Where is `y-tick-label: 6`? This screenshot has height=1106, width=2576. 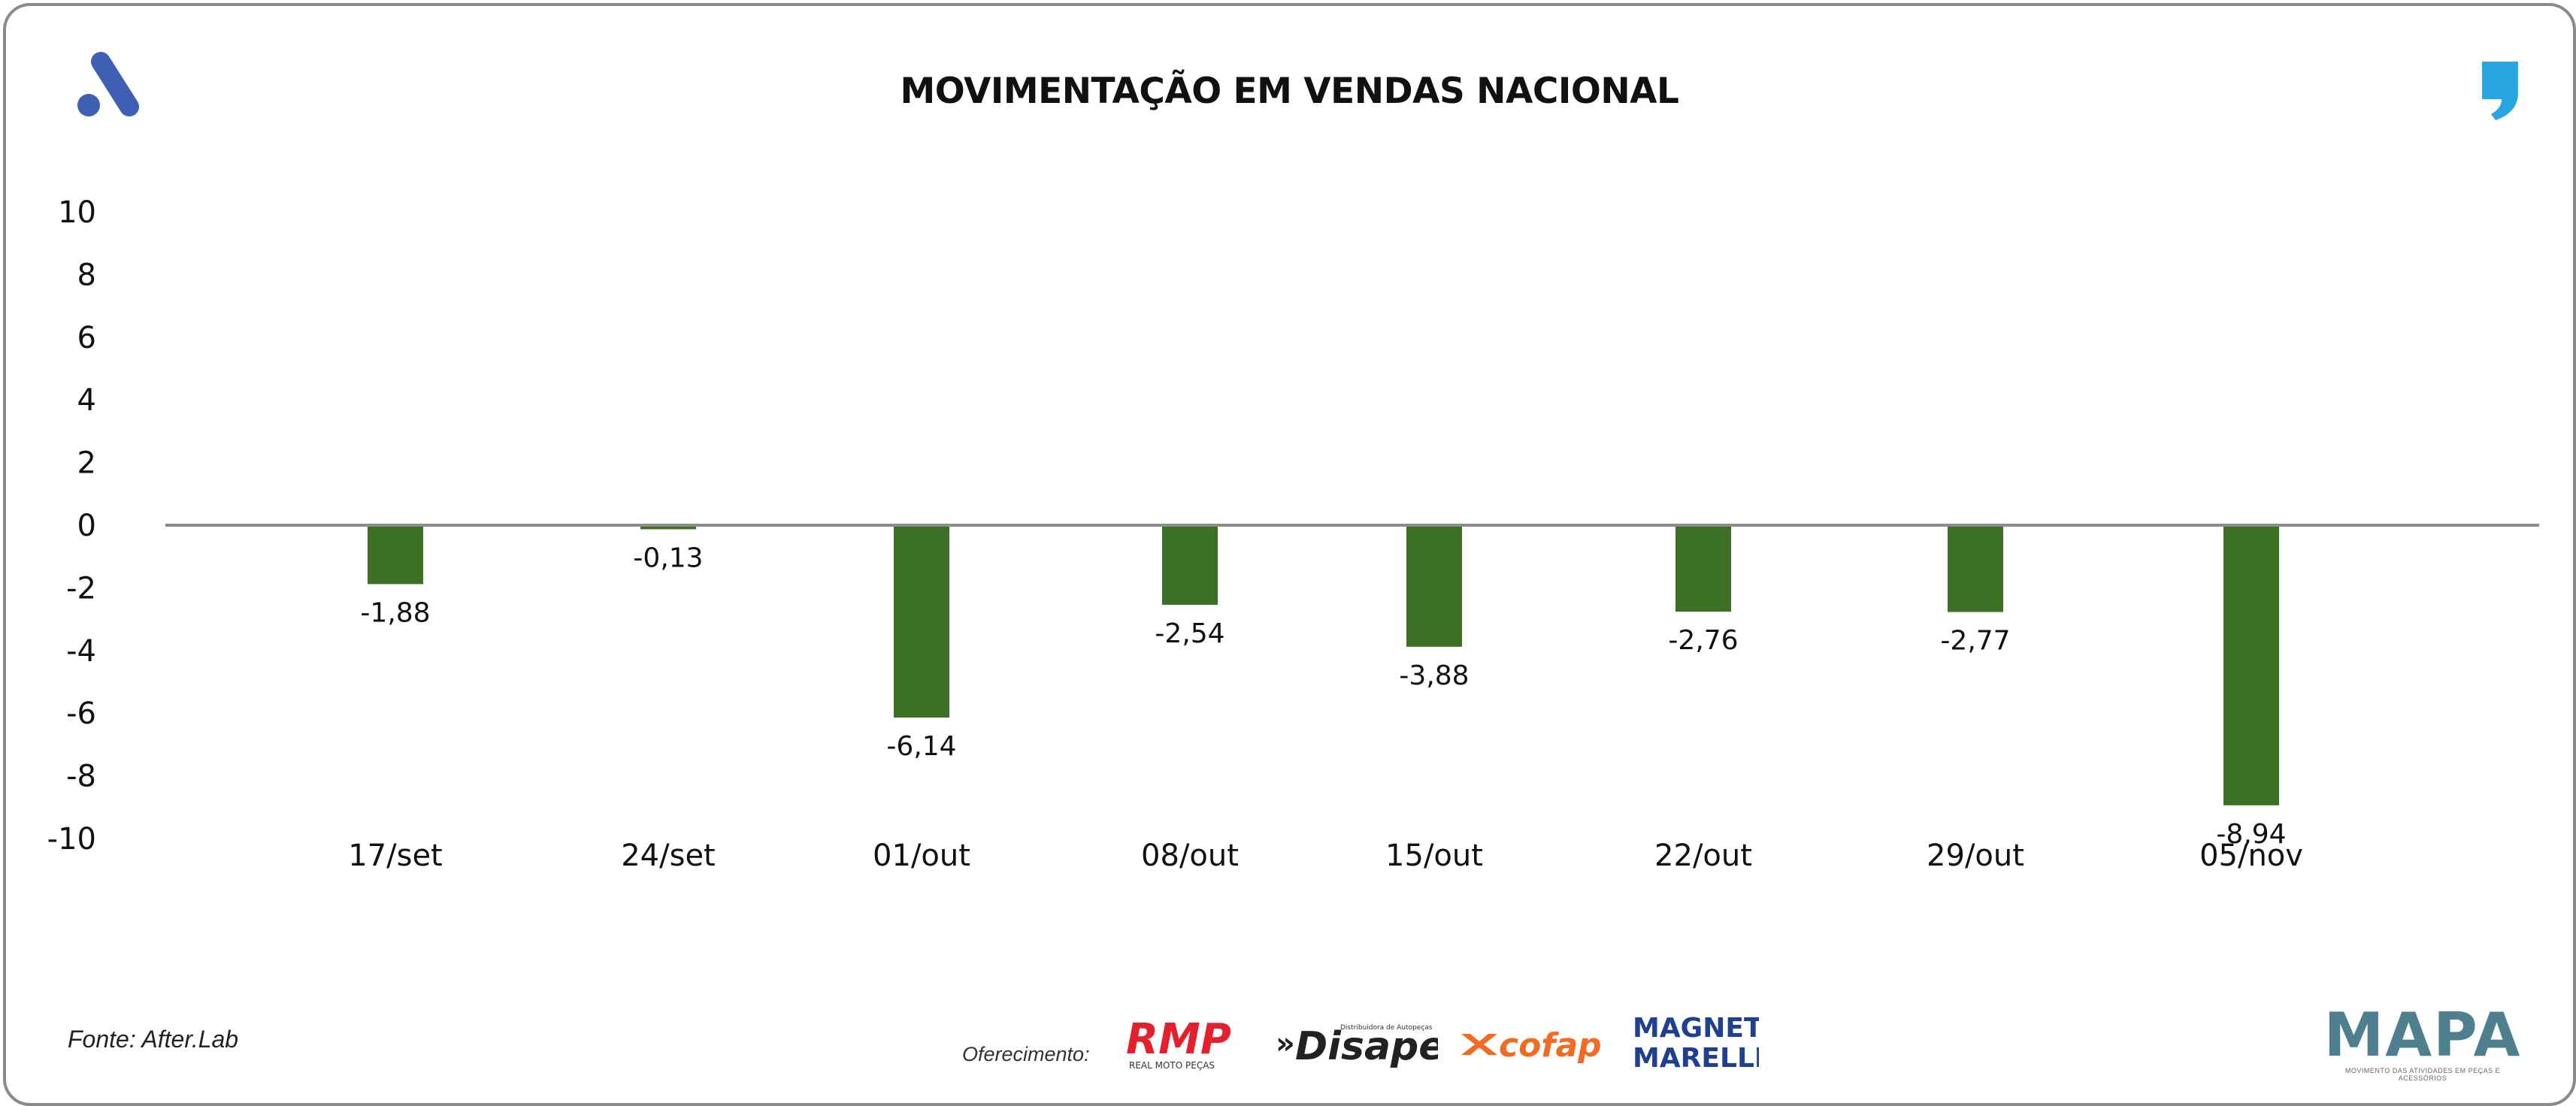 y-tick-label: 6 is located at coordinates (86, 338).